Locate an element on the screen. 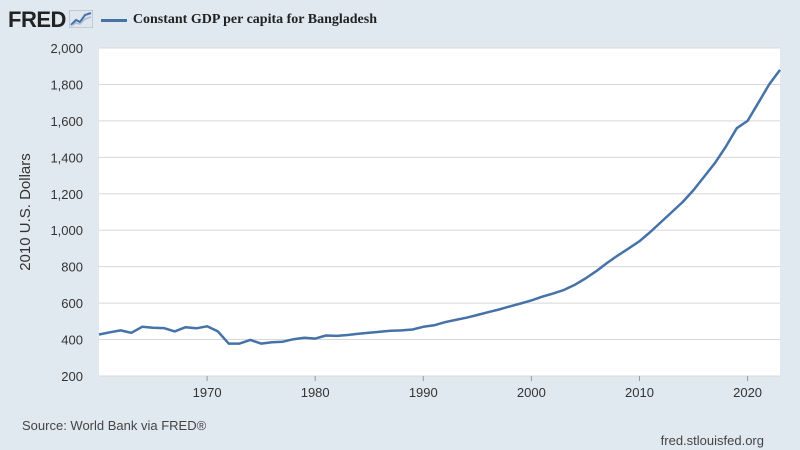  y-tick-label: 1,200 is located at coordinates (66, 194).